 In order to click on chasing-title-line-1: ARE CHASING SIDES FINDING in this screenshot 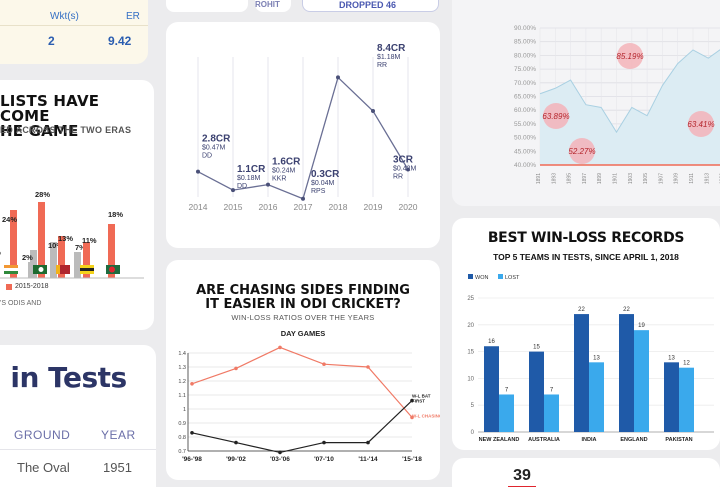, I will do `click(303, 290)`.